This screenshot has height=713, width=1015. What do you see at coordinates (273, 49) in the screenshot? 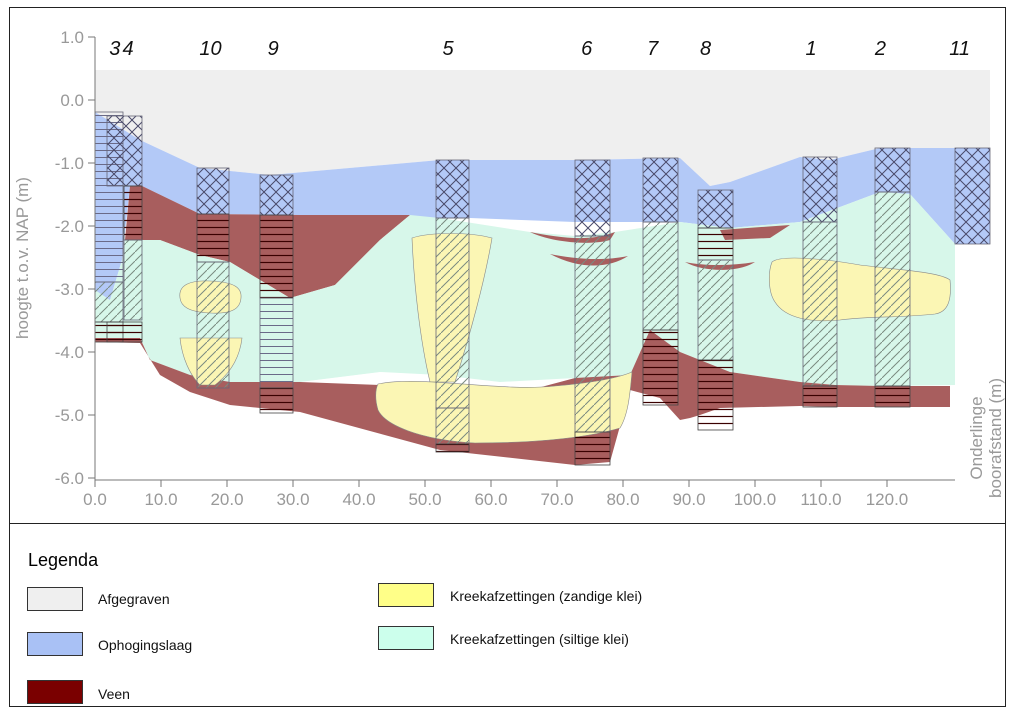
I see `borehole-label-9: 9` at bounding box center [273, 49].